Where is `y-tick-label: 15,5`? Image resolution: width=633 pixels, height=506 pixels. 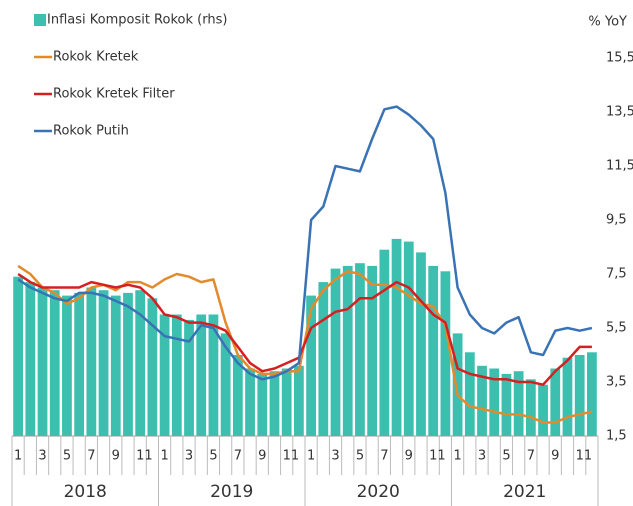 y-tick-label: 15,5 is located at coordinates (619, 58).